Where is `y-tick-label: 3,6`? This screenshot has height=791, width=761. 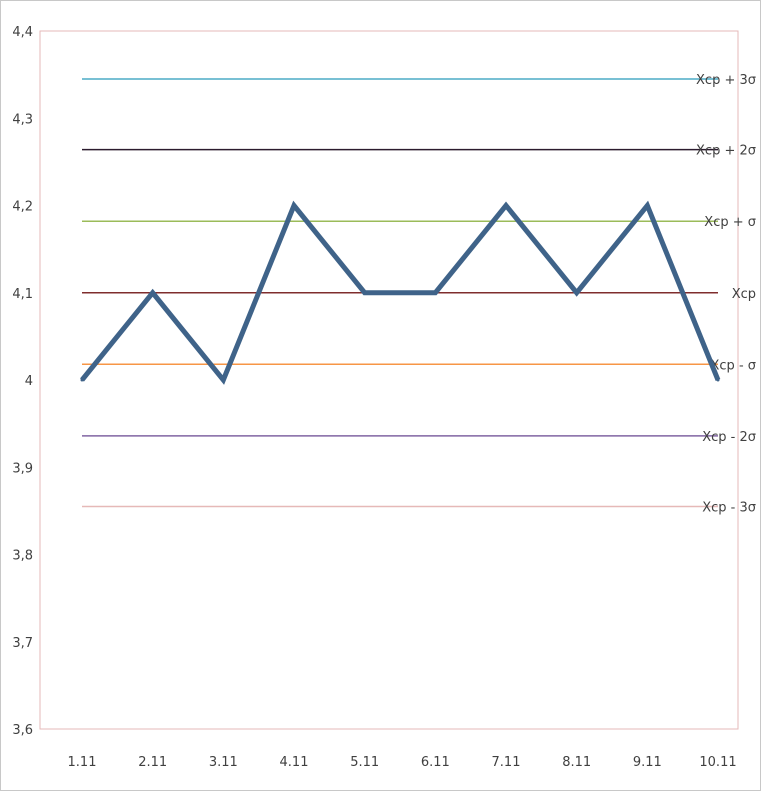 y-tick-label: 3,6 is located at coordinates (22, 730).